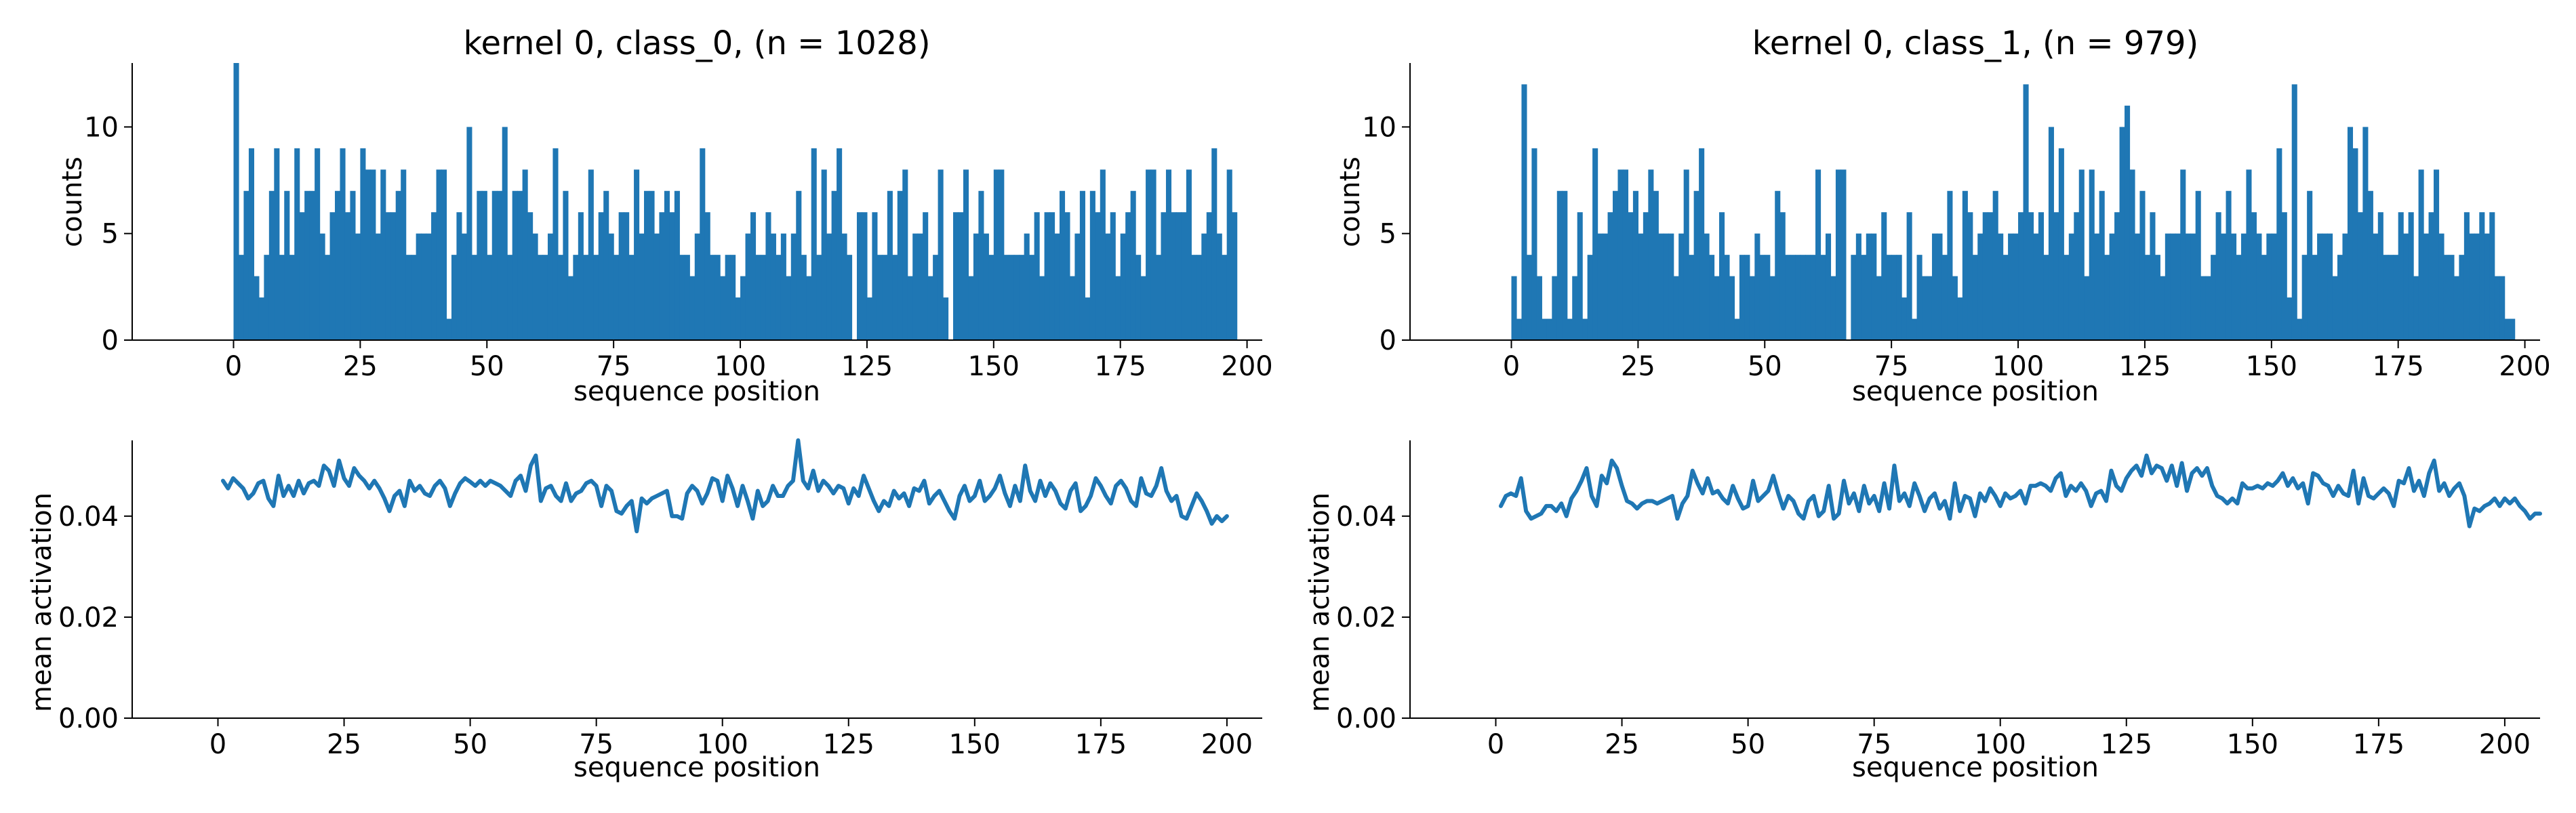 Image resolution: width=2576 pixels, height=813 pixels. I want to click on y-axis: 0 5 10, so click(1386, 209).